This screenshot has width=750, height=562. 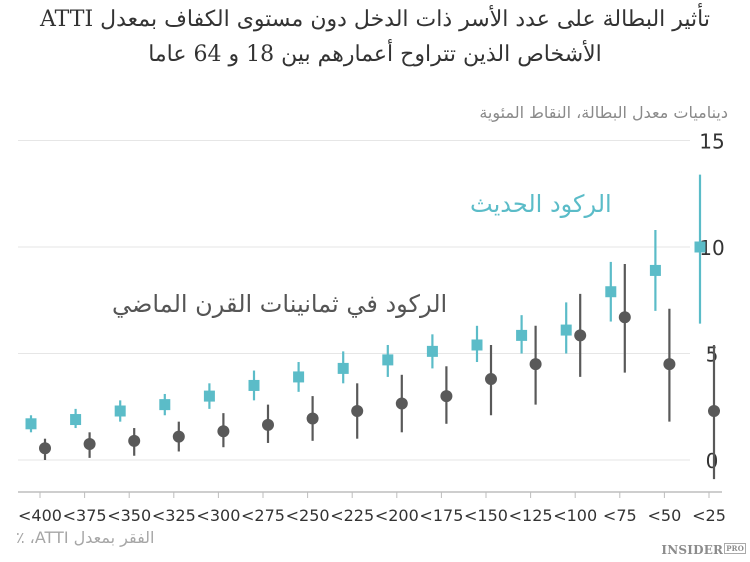 What do you see at coordinates (709, 515) in the screenshot?
I see `x-tick-label: <25` at bounding box center [709, 515].